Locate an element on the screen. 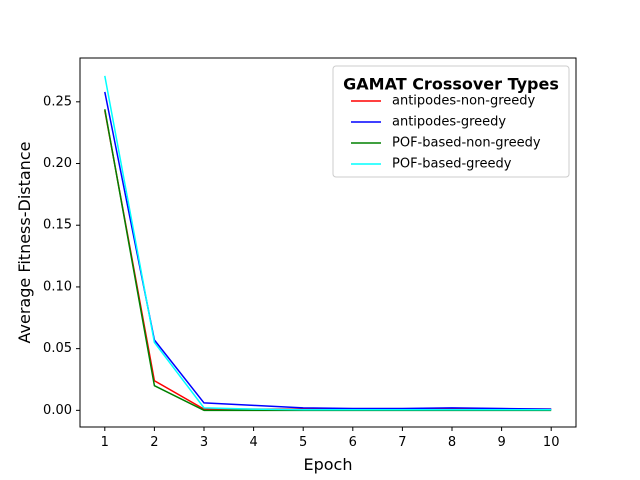 The image size is (640, 480). y-axis: 0.00 0.05 0.10 0.15 0.20 0.25 is located at coordinates (61, 256).